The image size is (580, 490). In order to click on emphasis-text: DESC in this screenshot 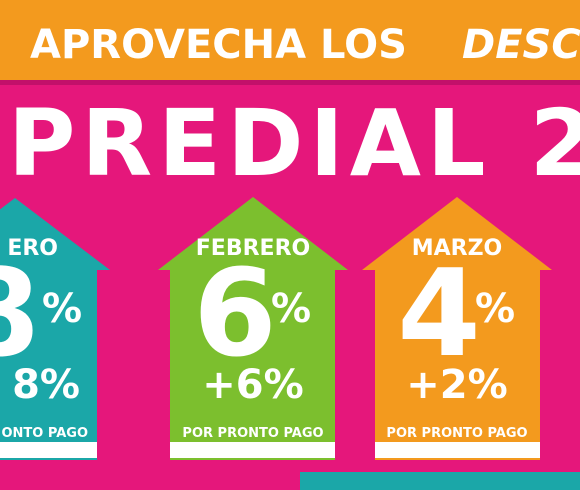, I will do `click(521, 45)`.